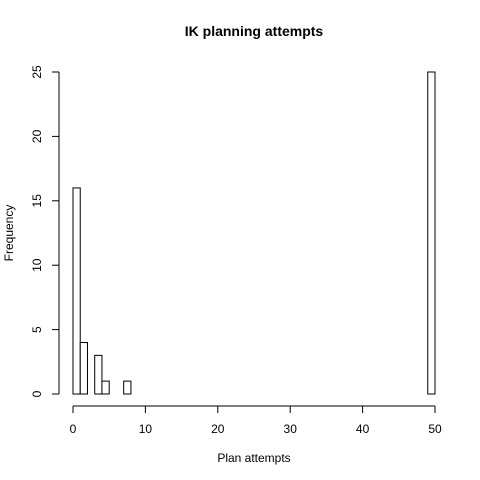 Image resolution: width=480 pixels, height=480 pixels. What do you see at coordinates (37, 136) in the screenshot?
I see `y-tick-label: 20` at bounding box center [37, 136].